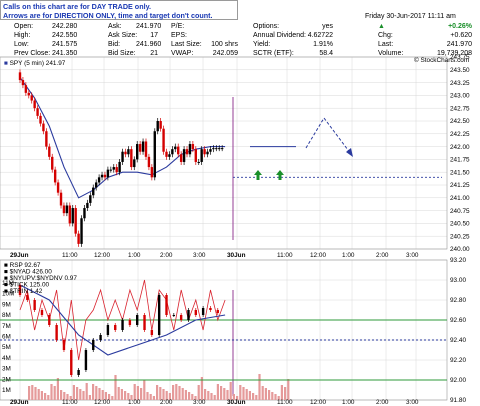 The height and width of the screenshot is (406, 480). Describe the element at coordinates (6, 358) in the screenshot. I see `volume-tick-label: 4M` at that location.